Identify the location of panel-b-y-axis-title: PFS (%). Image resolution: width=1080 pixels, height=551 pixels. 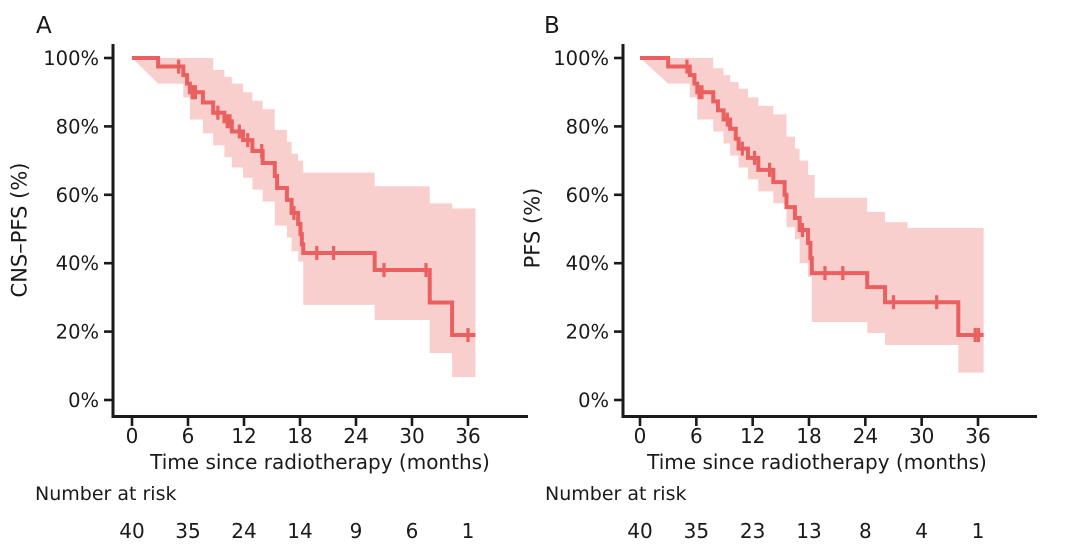
(532, 228).